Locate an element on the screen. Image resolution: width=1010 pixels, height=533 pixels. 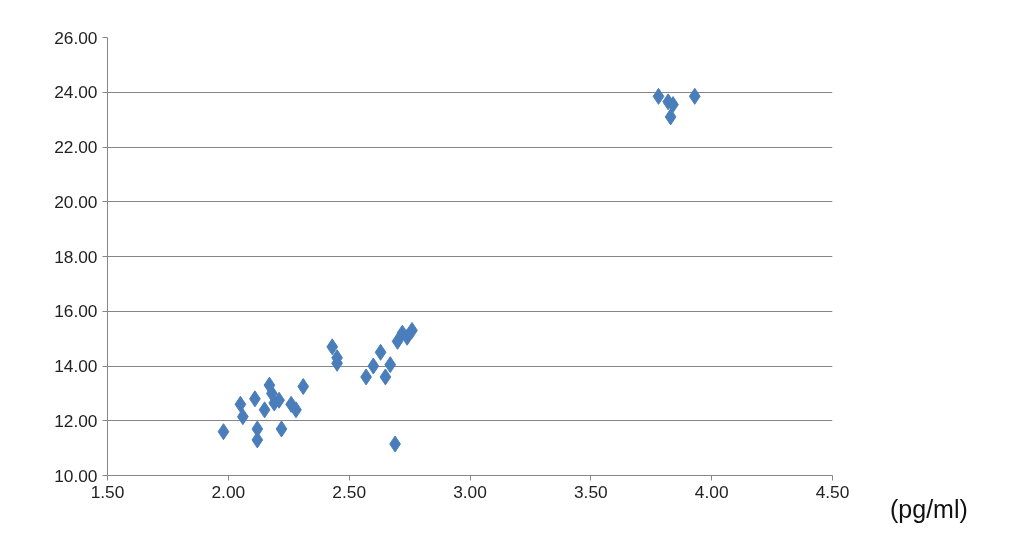
y-tick-label: 22.00 is located at coordinates (76, 147).